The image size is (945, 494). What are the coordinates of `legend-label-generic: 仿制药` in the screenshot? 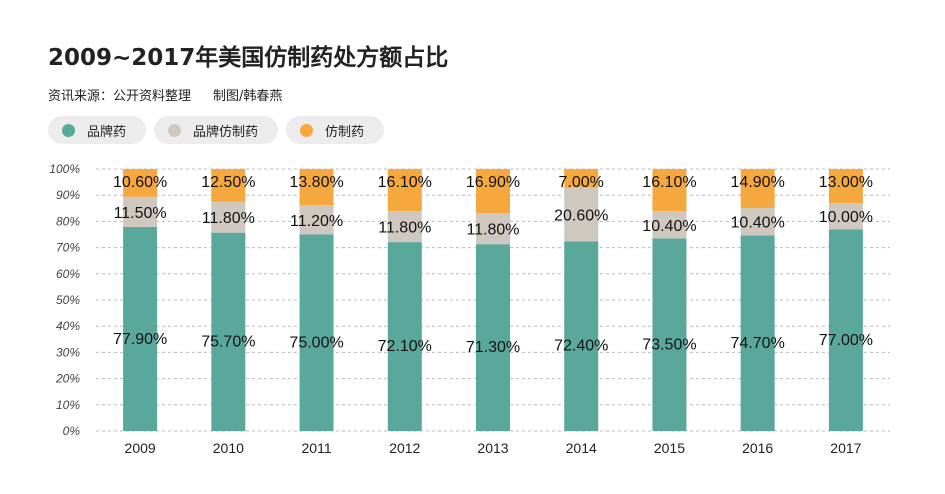 It's located at (345, 132).